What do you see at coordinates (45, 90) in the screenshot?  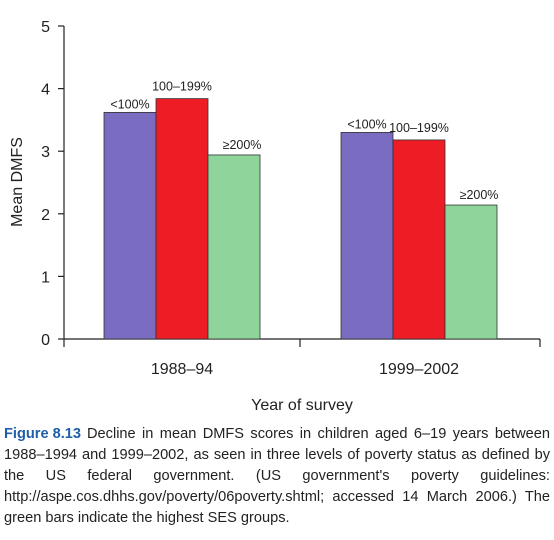 I see `y-tick-label: 4` at bounding box center [45, 90].